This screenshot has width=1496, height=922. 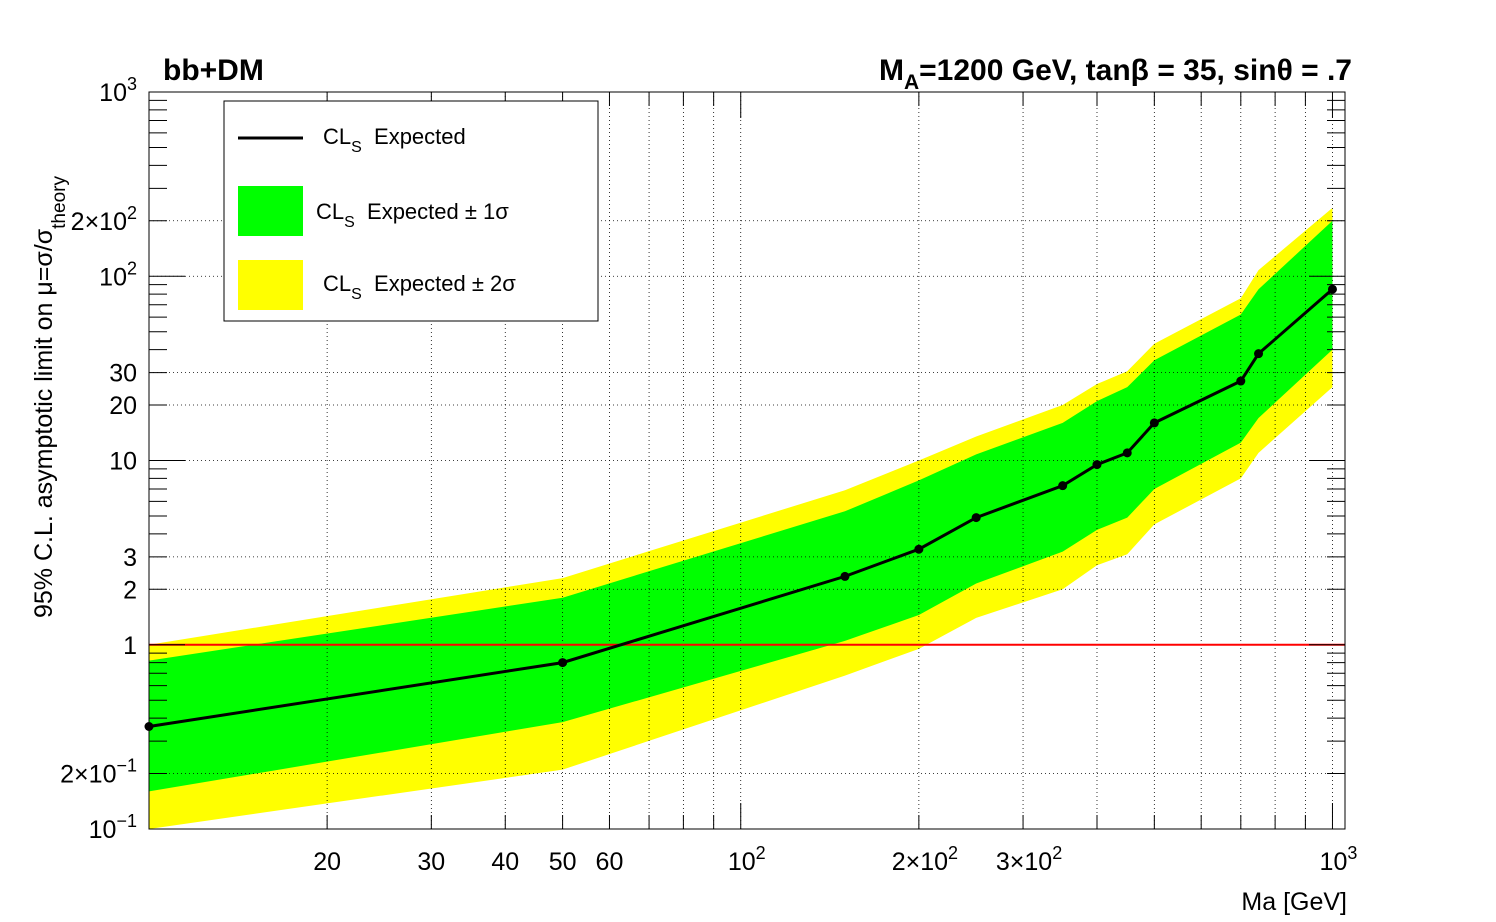 I want to click on y-tick-label: 20, so click(x=123, y=406).